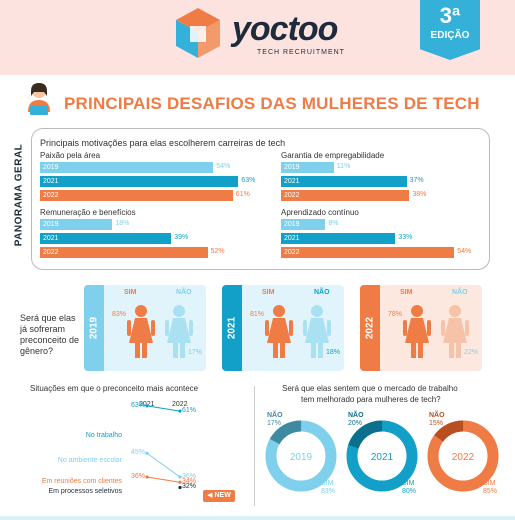  What do you see at coordinates (143, 252) in the screenshot?
I see `bar-row: 2022 52%` at bounding box center [143, 252].